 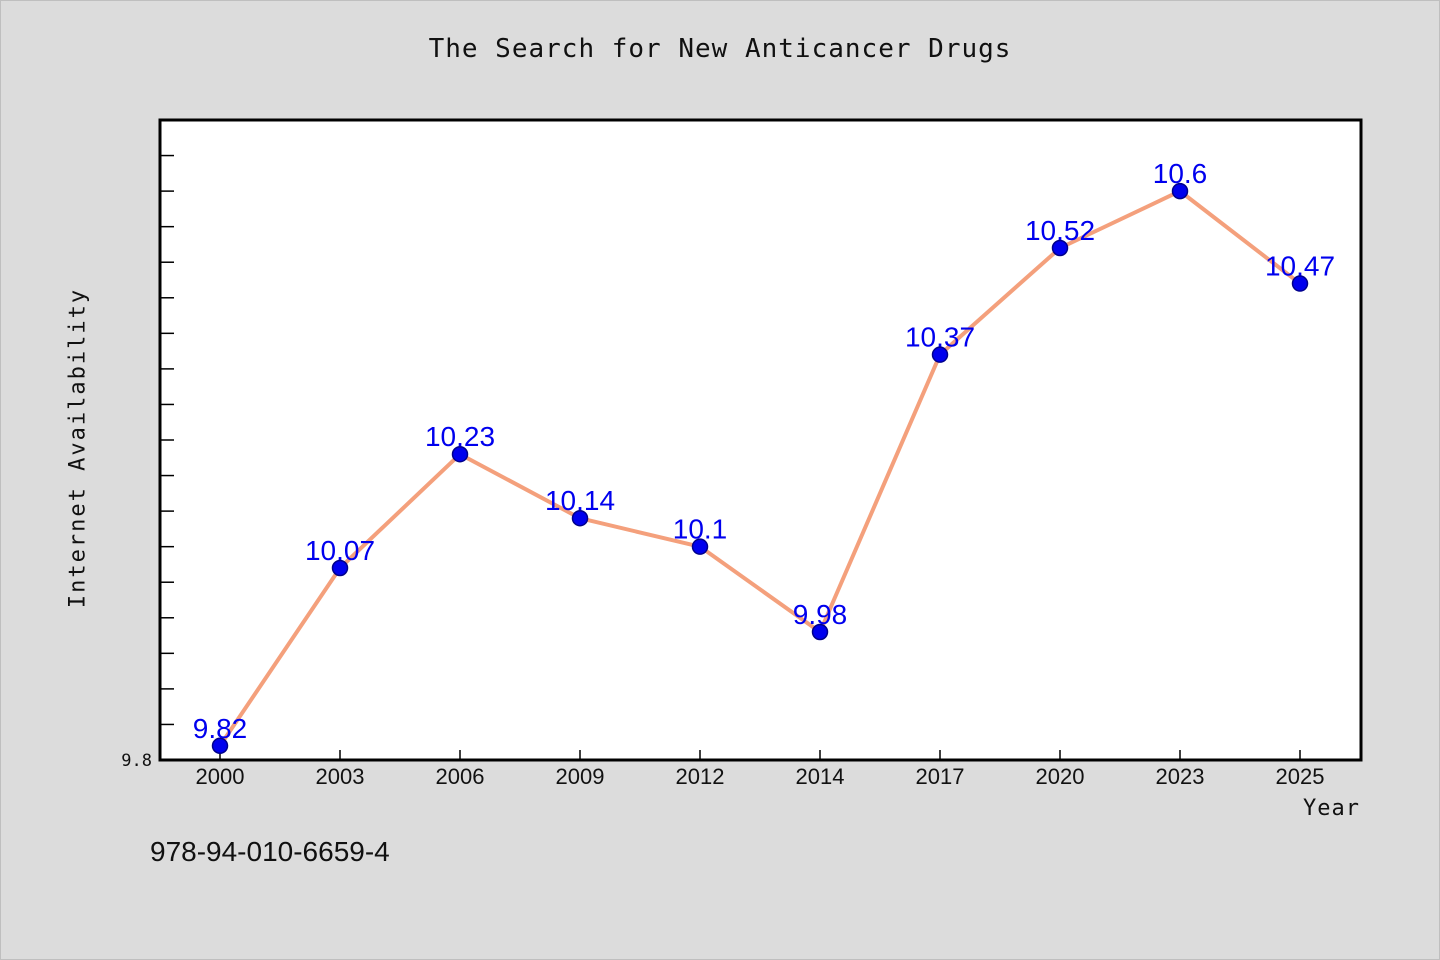 What do you see at coordinates (270, 851) in the screenshot?
I see `isbn-footer: 978-94-010-6659-4` at bounding box center [270, 851].